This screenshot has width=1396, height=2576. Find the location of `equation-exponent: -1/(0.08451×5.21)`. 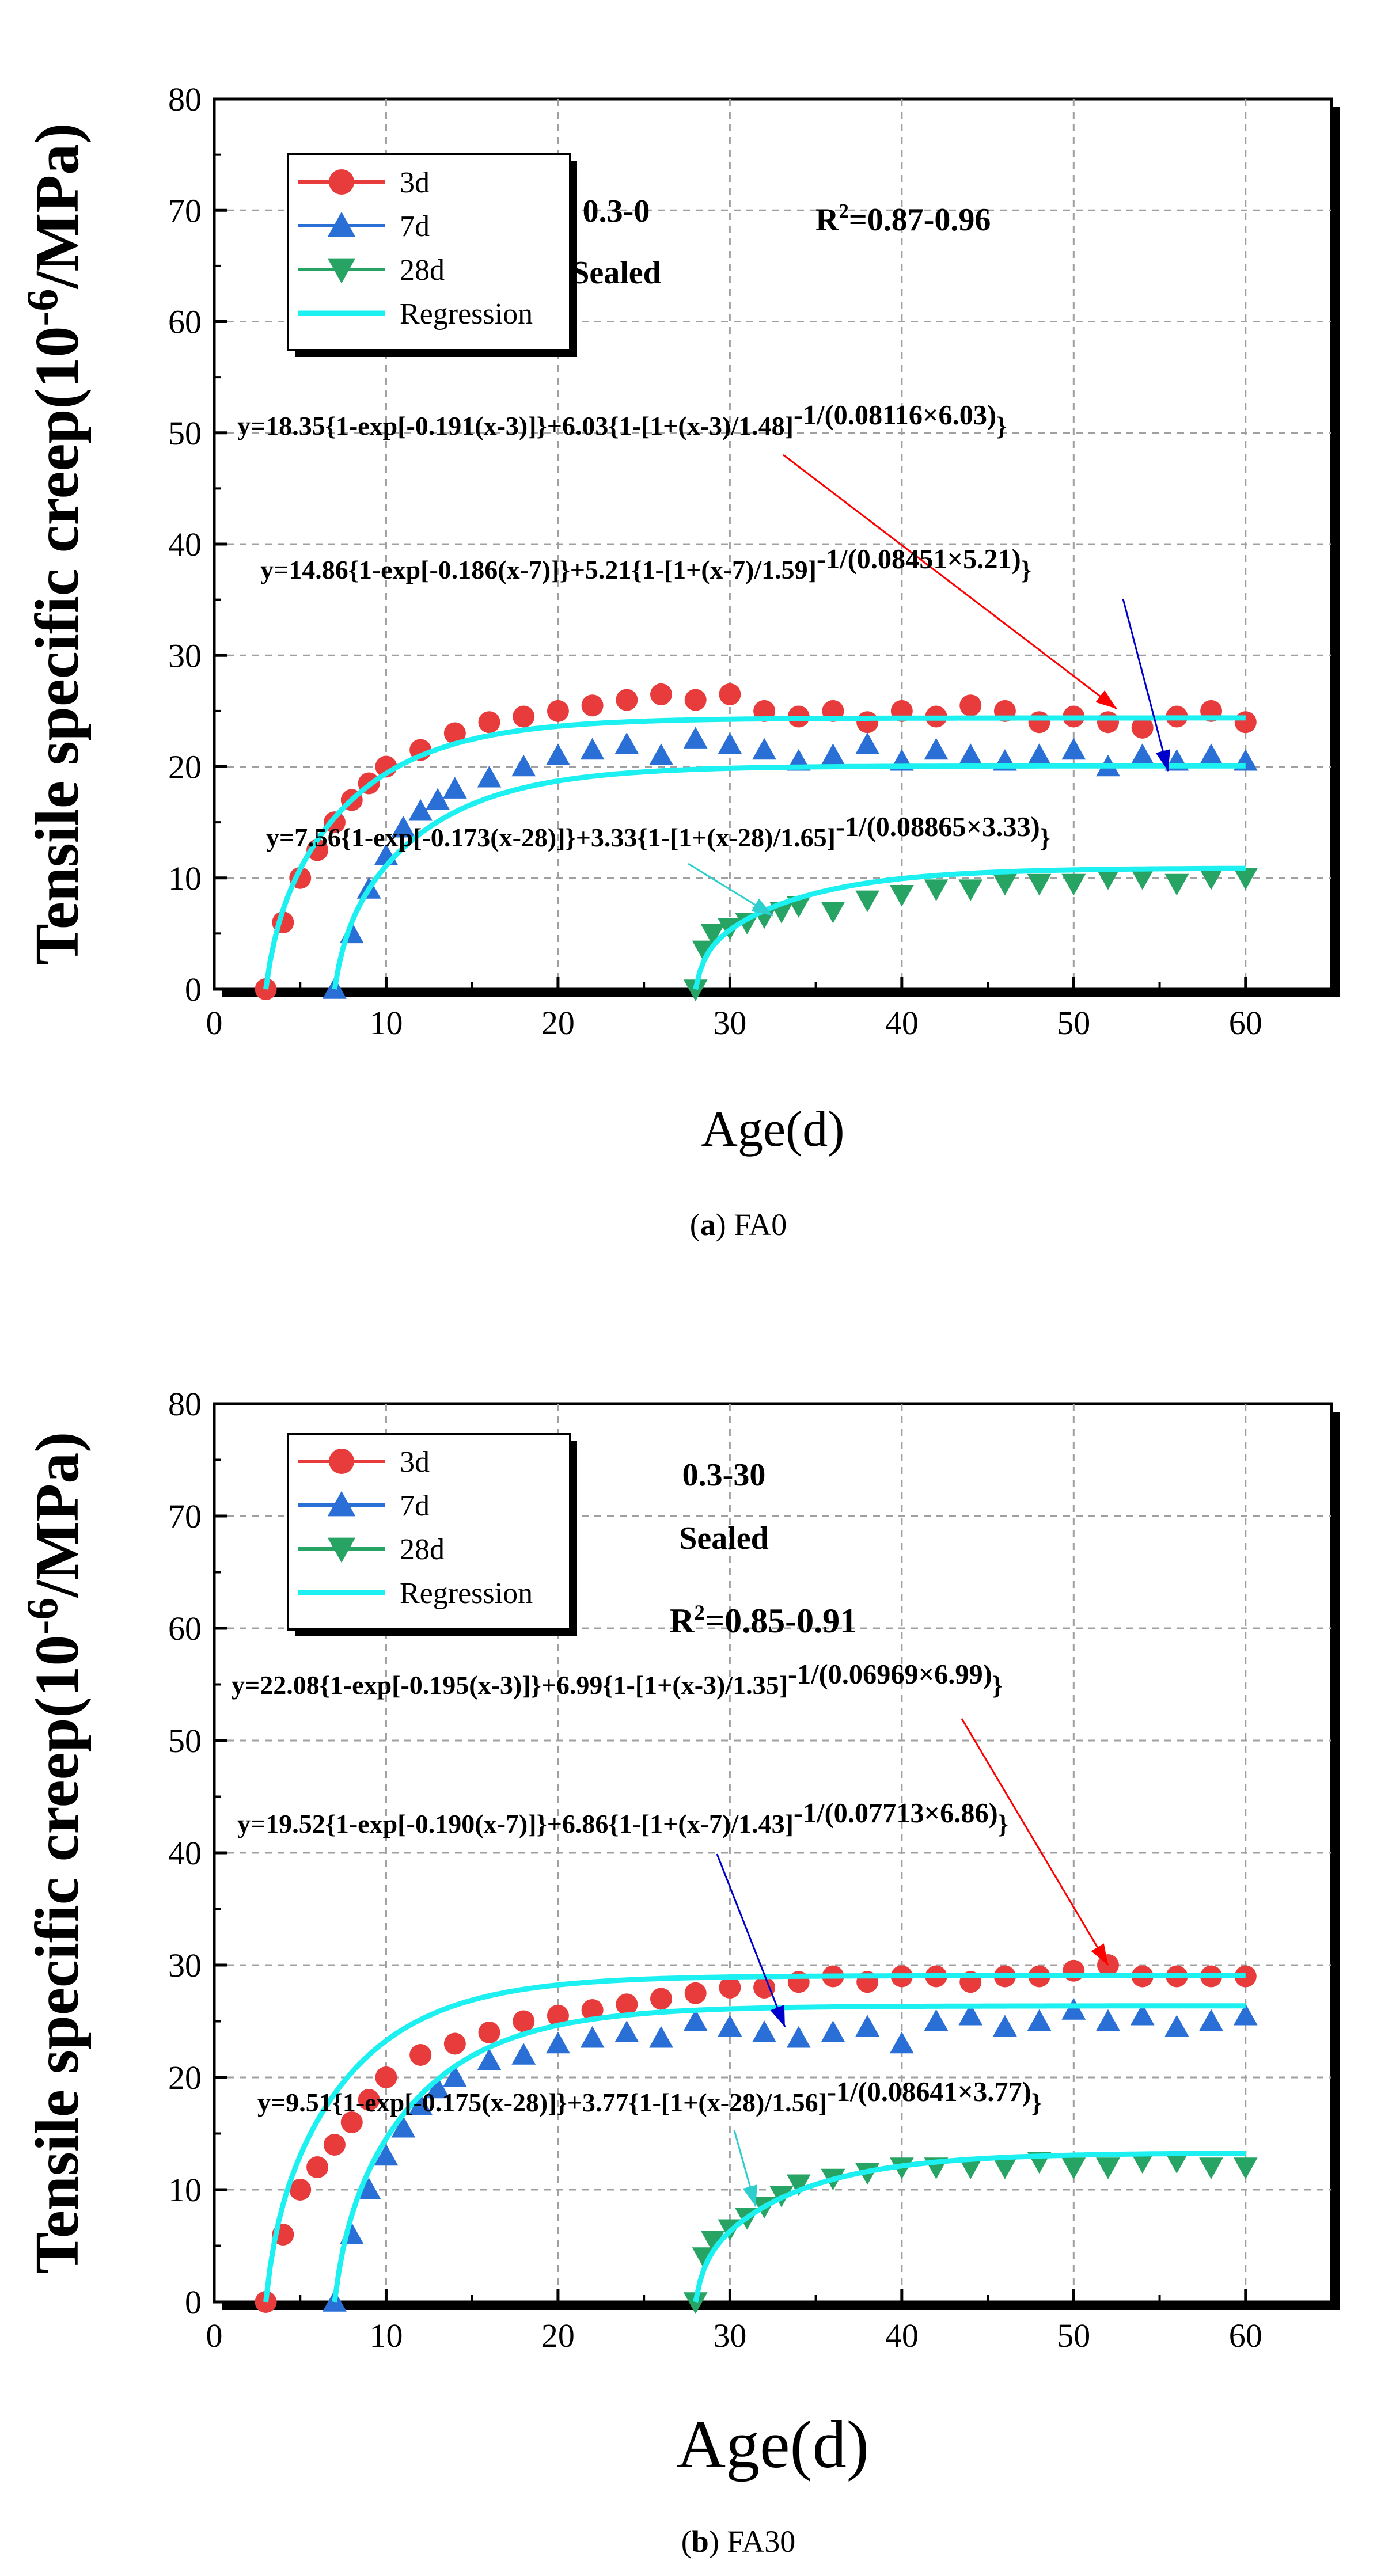

equation-exponent: -1/(0.08451×5.21) is located at coordinates (919, 559).